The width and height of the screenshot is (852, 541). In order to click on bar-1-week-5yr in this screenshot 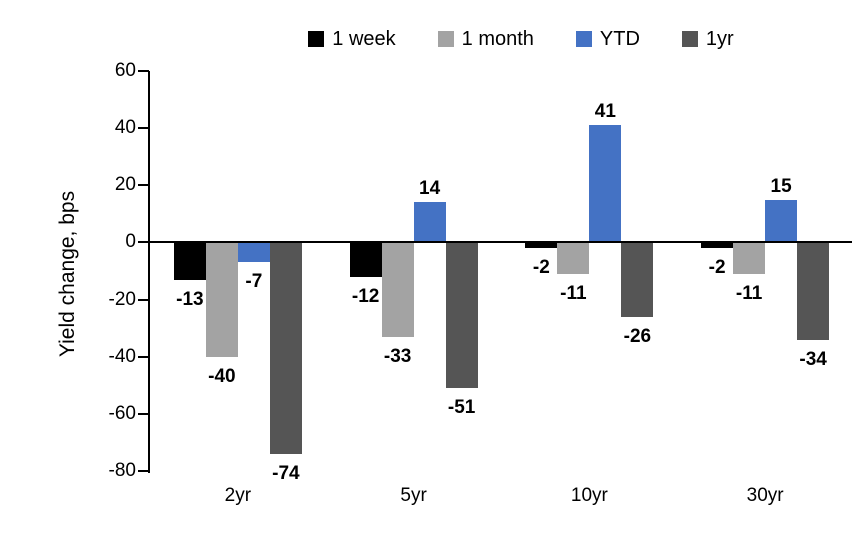, I will do `click(365, 259)`.